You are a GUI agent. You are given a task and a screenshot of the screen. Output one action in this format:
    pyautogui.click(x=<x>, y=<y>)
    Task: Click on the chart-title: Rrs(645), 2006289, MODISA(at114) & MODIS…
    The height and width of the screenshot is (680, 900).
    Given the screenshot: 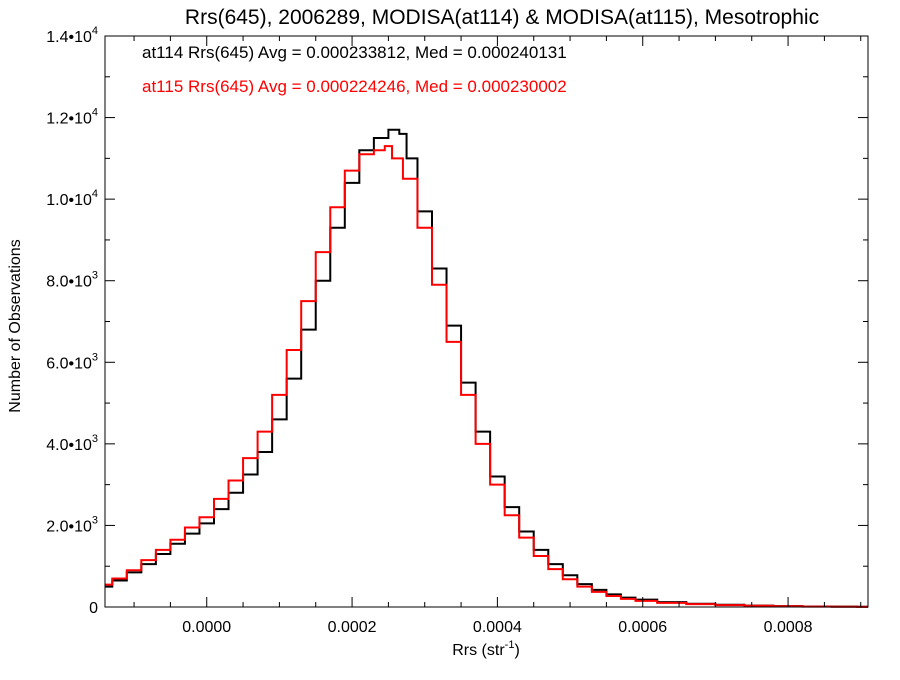 What is the action you would take?
    pyautogui.click(x=502, y=17)
    